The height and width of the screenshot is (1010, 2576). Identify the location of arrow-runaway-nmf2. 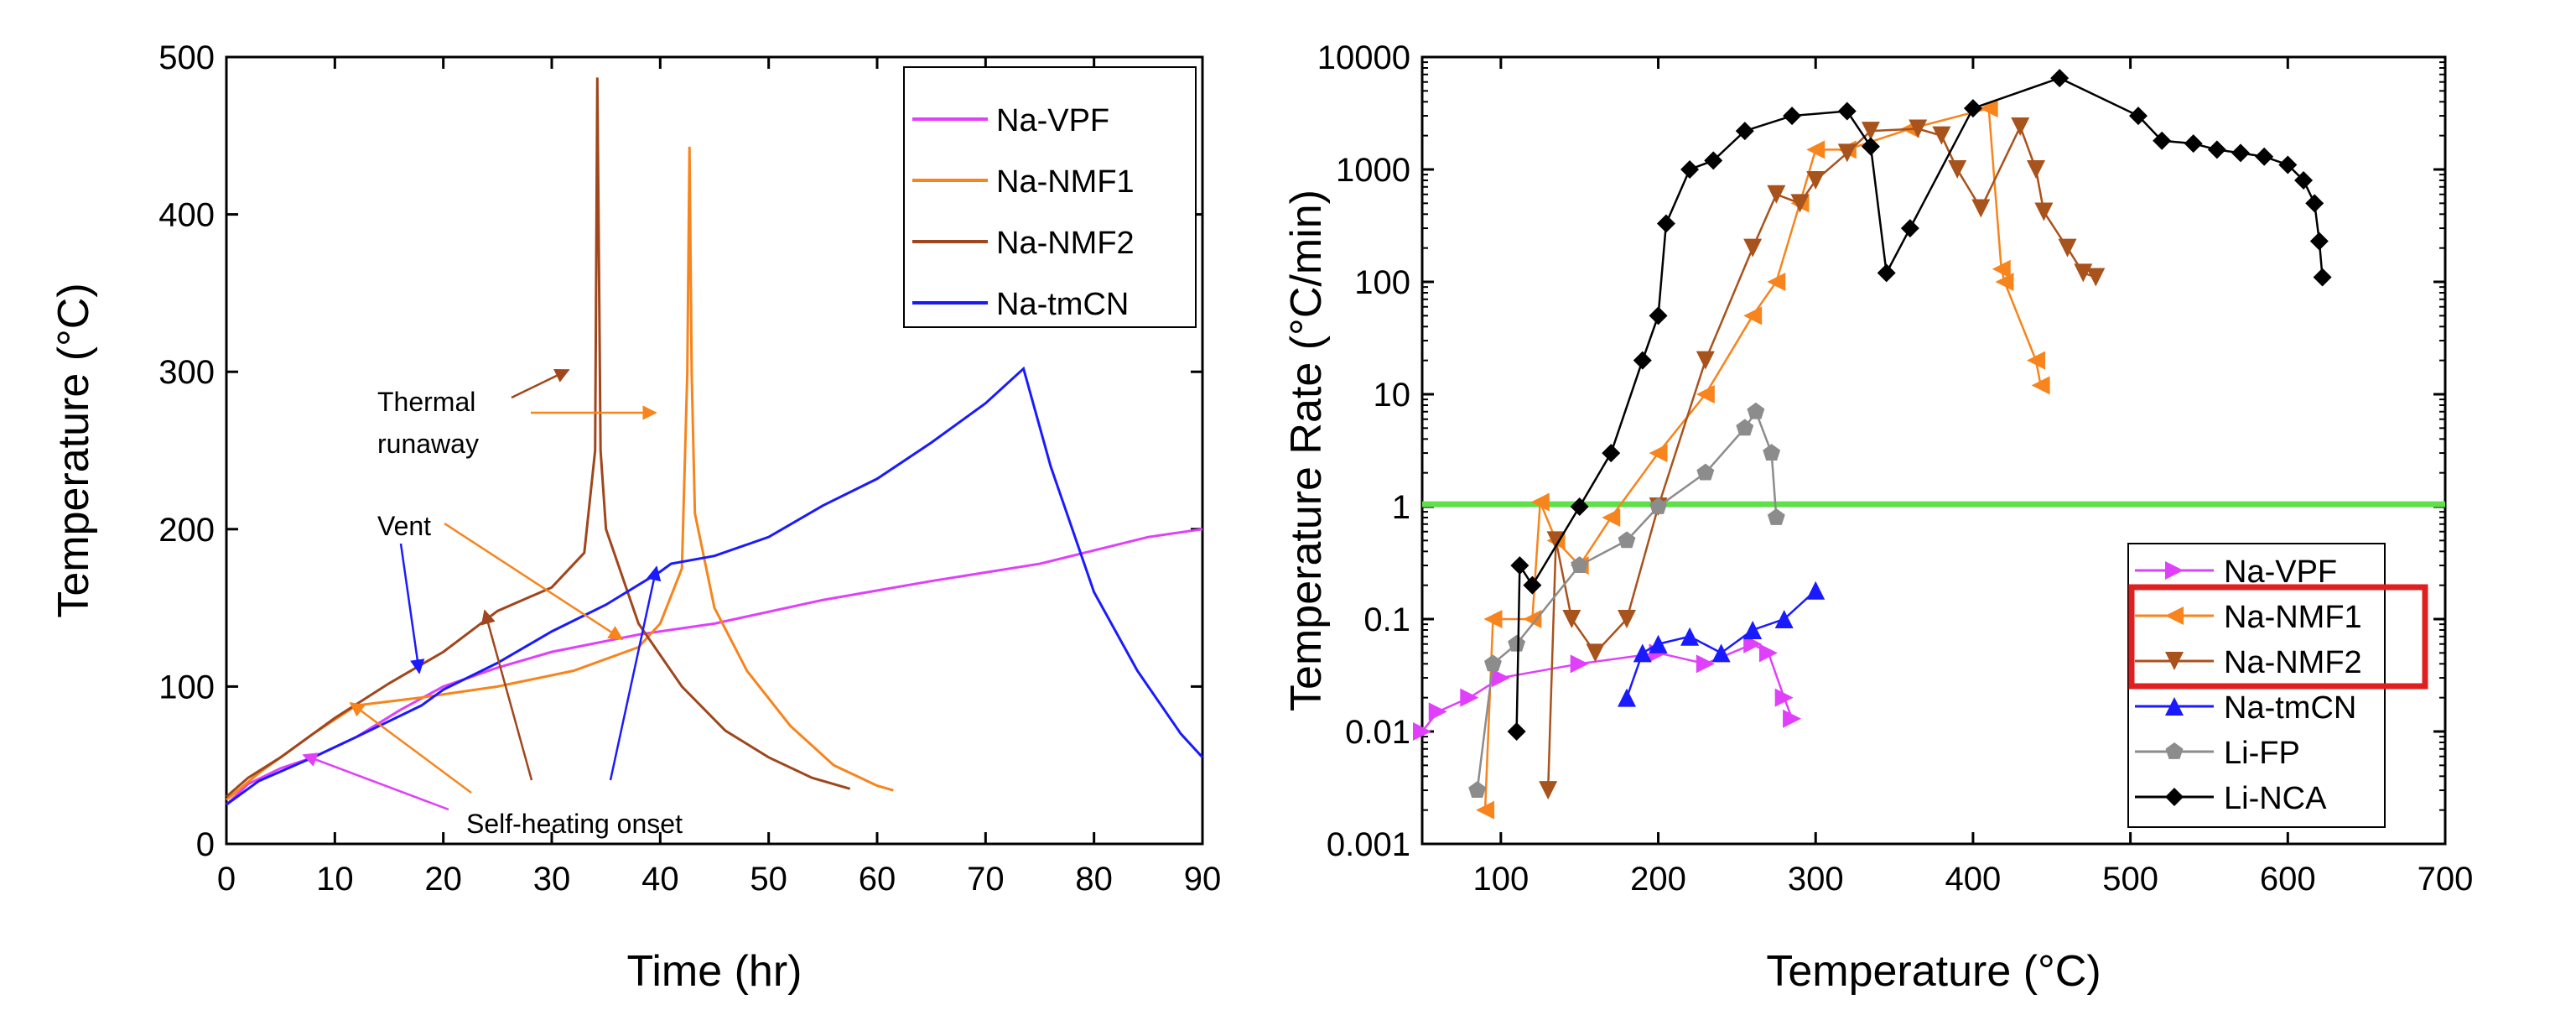
(540, 383).